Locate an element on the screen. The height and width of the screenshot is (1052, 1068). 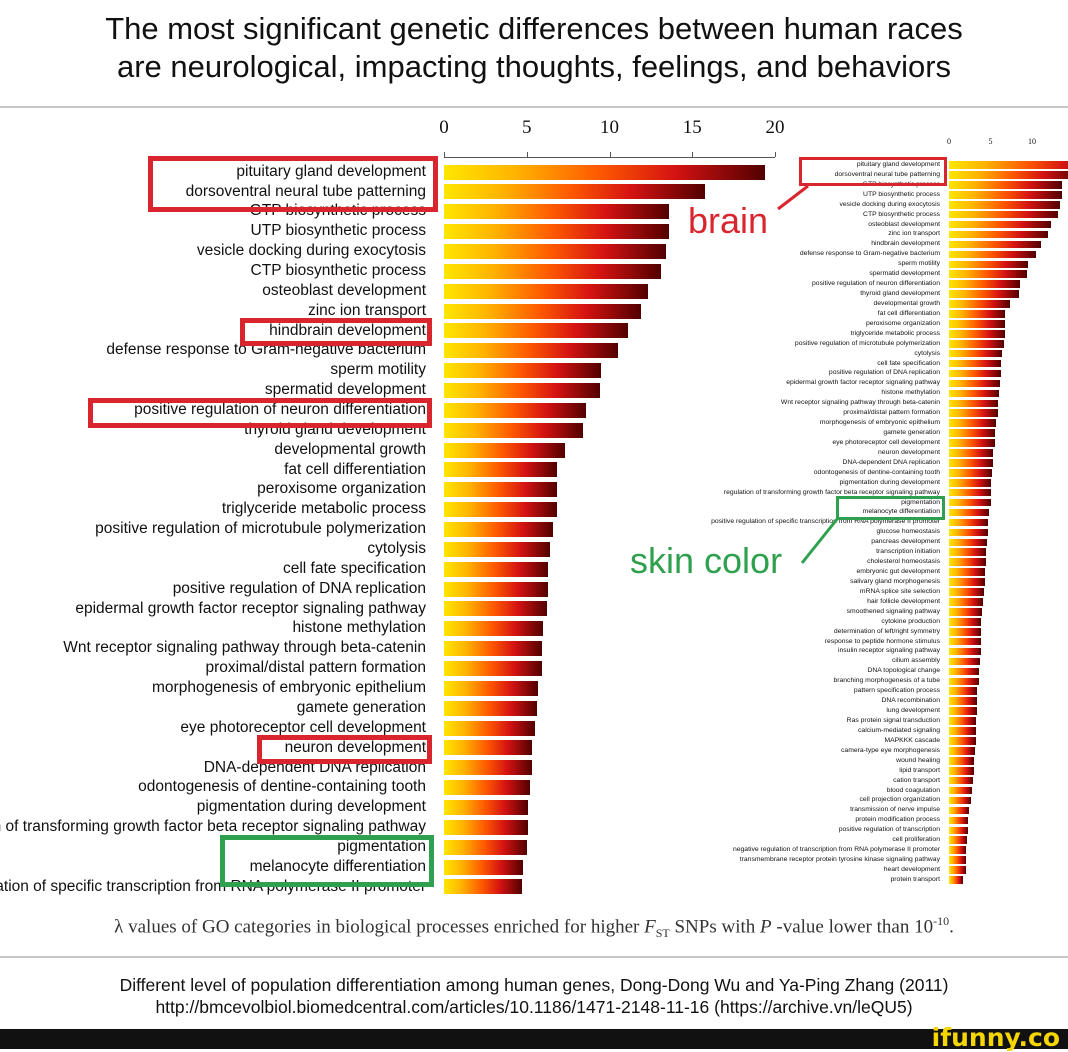
category-label: spermatid development is located at coordinates (904, 274).